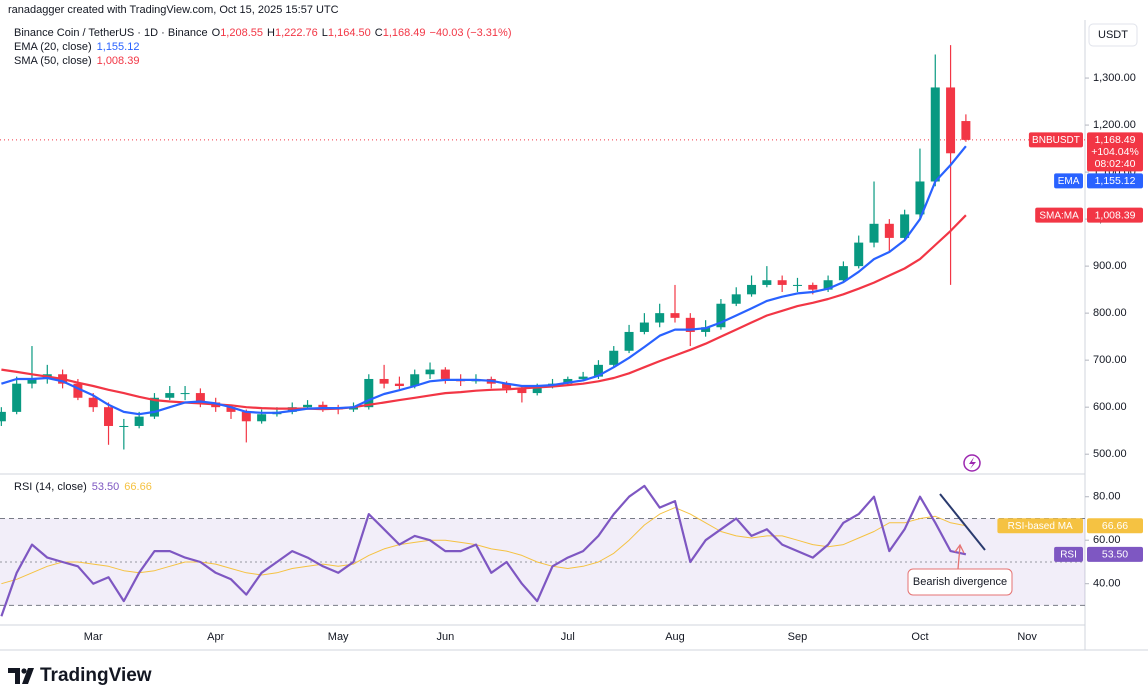  I want to click on ohlc-value: 1,164.50, so click(349, 33).